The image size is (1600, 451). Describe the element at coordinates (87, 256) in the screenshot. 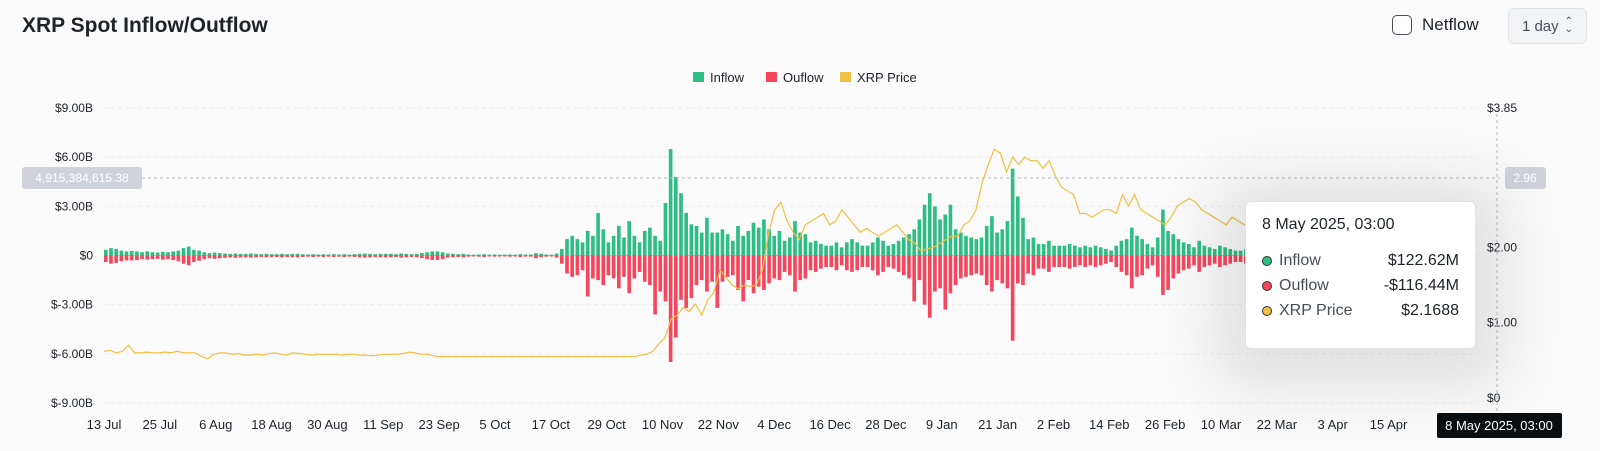

I see `y-tick-label: $0` at that location.